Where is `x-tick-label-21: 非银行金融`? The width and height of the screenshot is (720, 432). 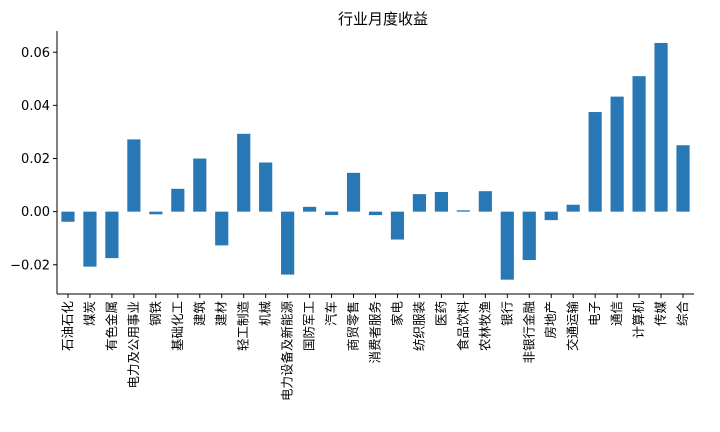 x-tick-label-21: 非银行金融 is located at coordinates (528, 332).